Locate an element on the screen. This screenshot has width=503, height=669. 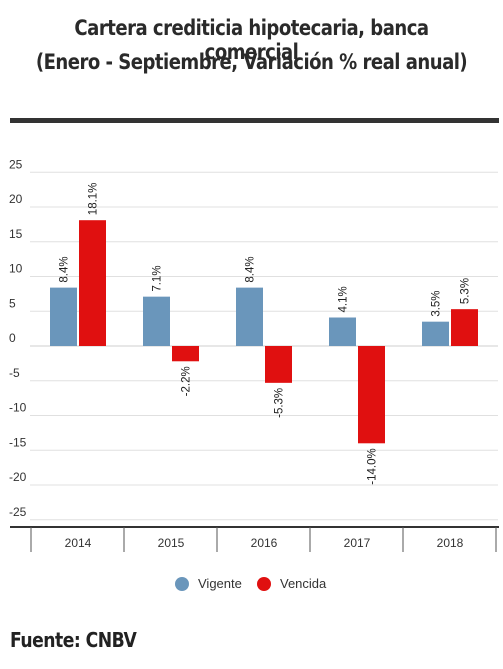
data-label: 5.3% is located at coordinates (466, 291).